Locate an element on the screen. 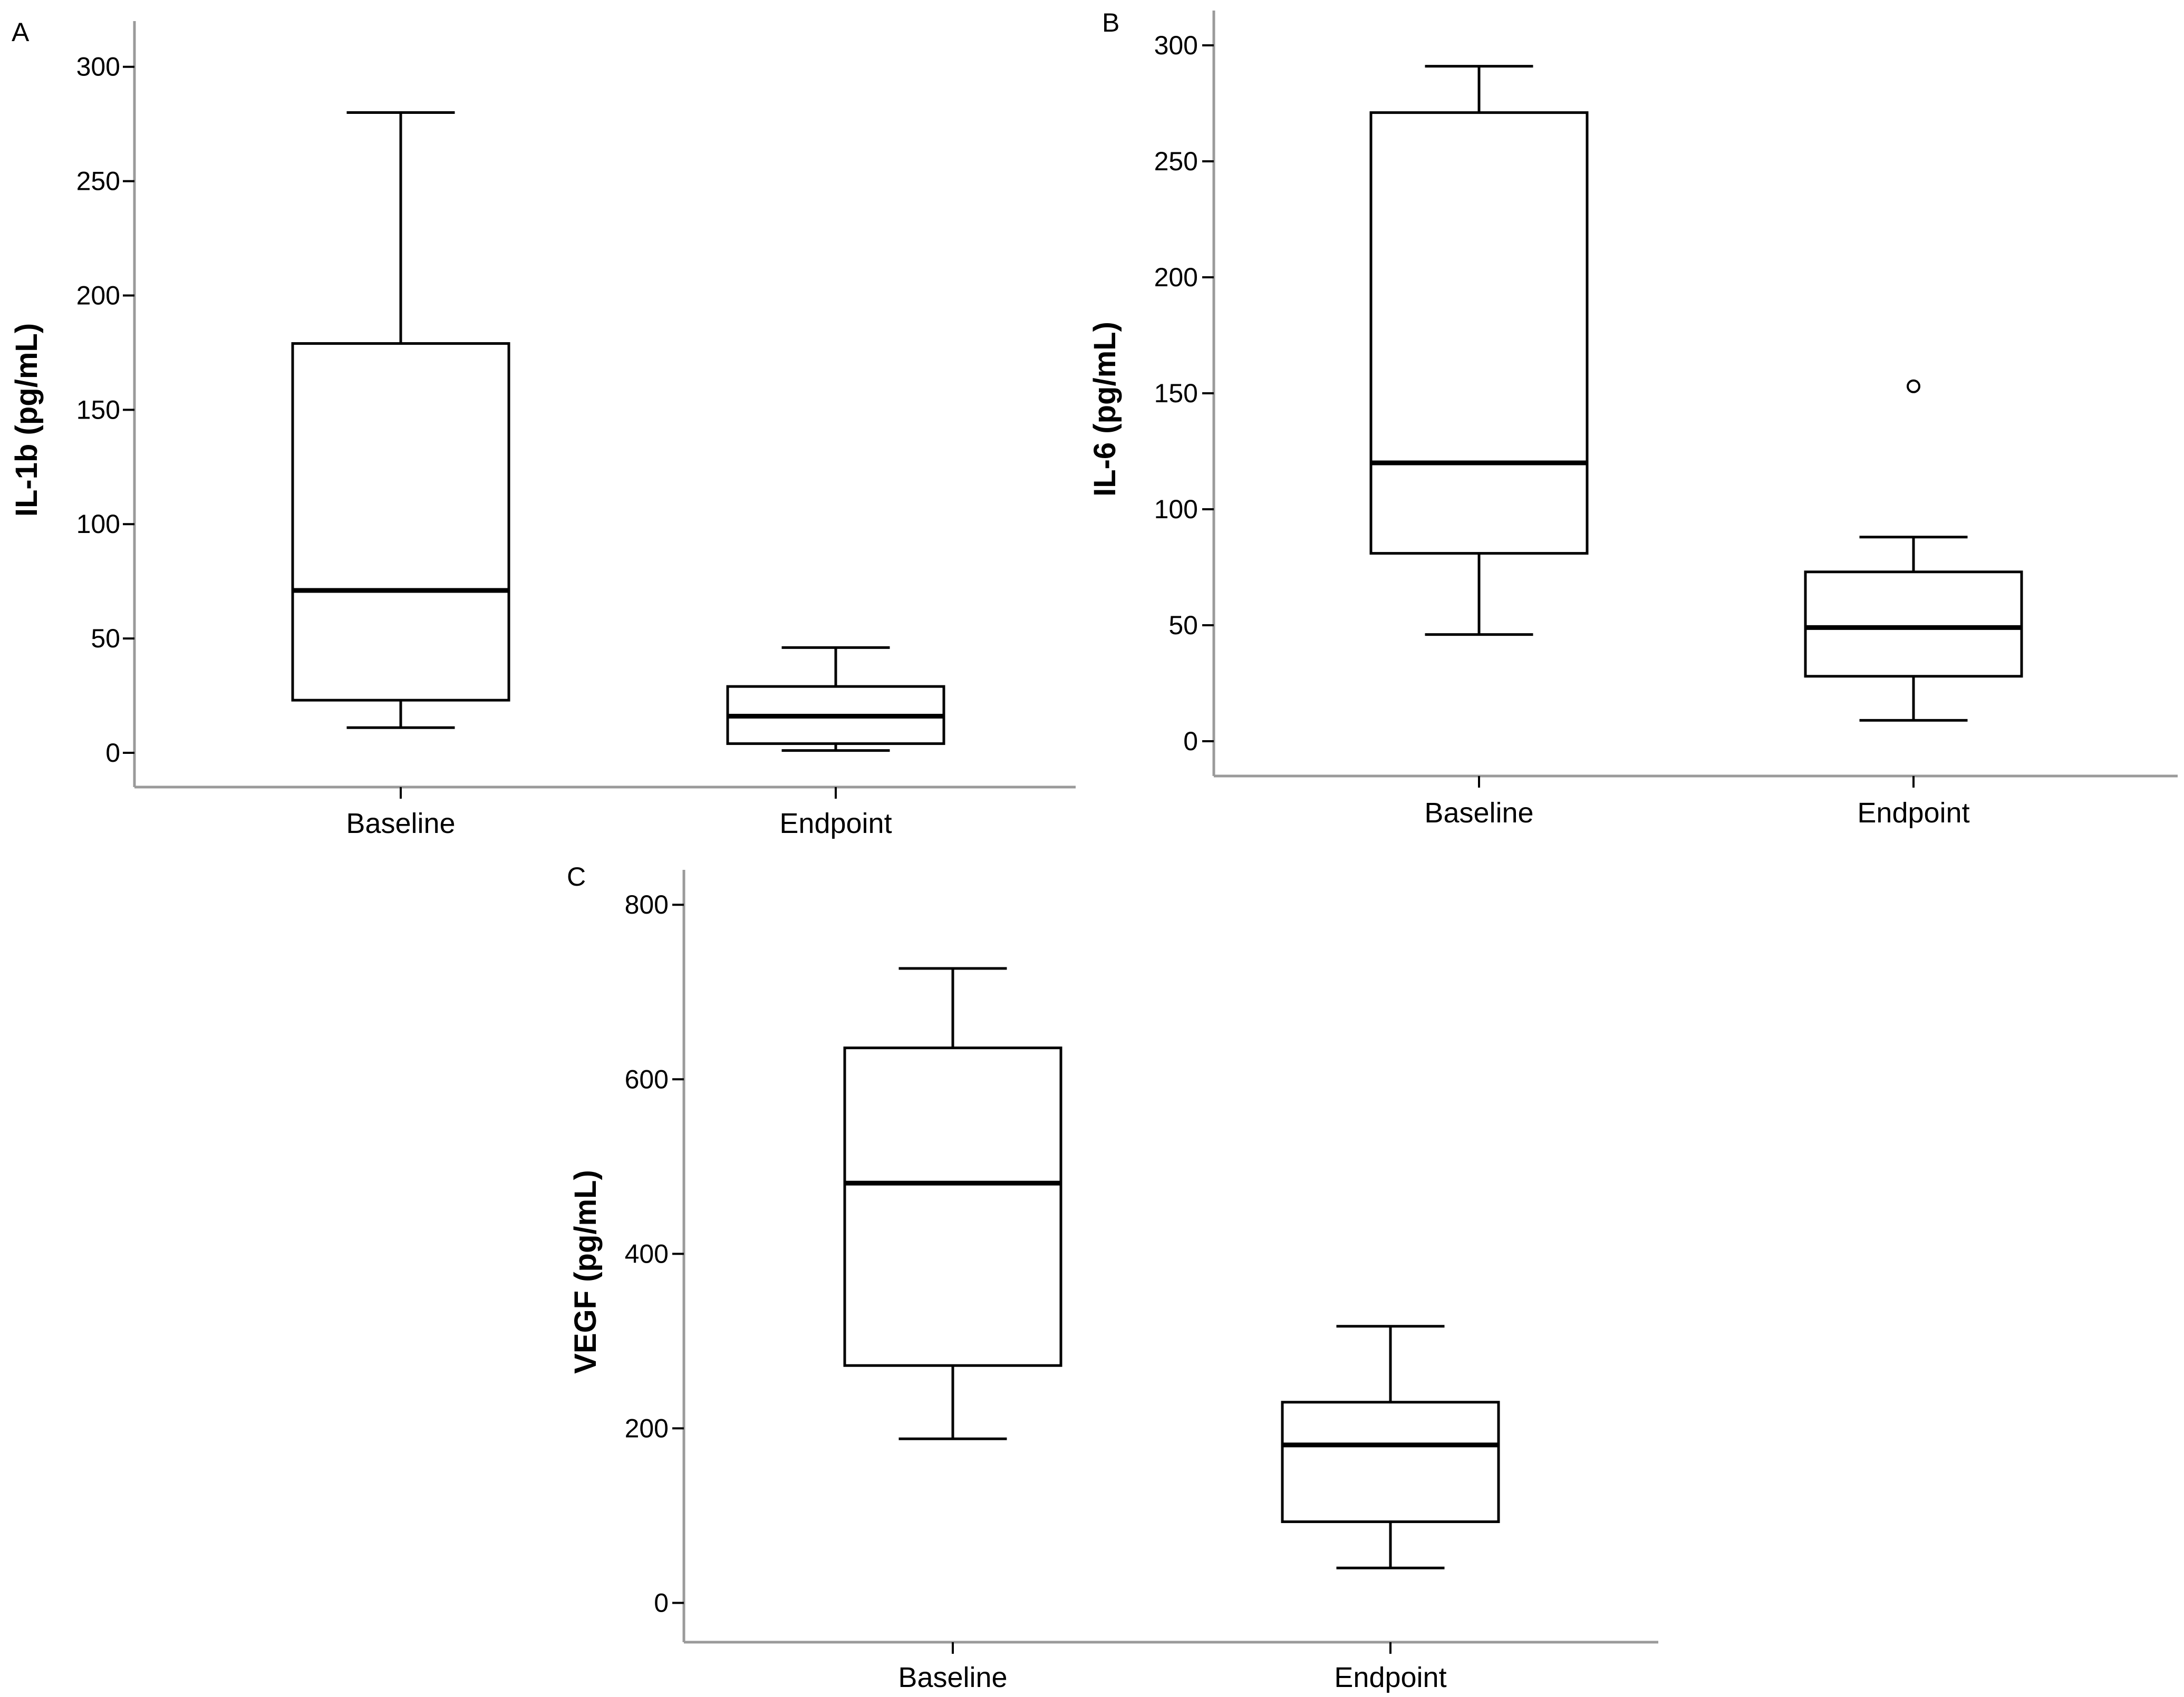 This screenshot has width=2184, height=1697. y-tick-label: 400 is located at coordinates (647, 1253).